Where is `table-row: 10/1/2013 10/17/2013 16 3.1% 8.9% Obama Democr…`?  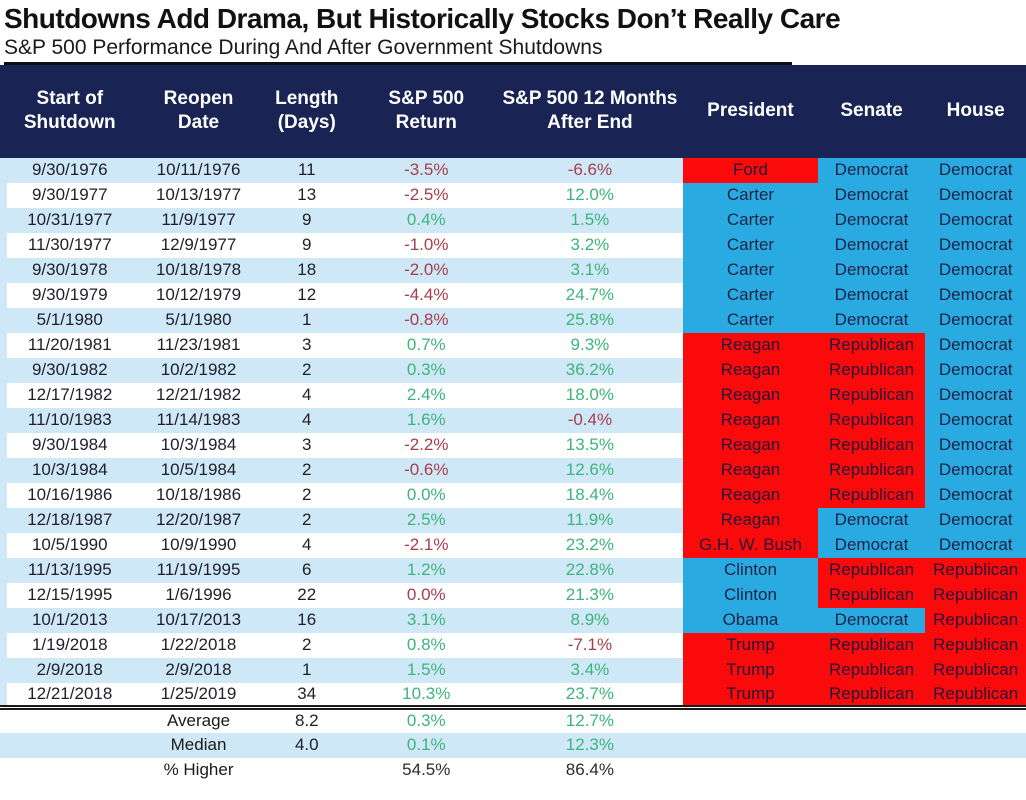 table-row: 10/1/2013 10/17/2013 16 3.1% 8.9% Obama Democr… is located at coordinates (513, 620).